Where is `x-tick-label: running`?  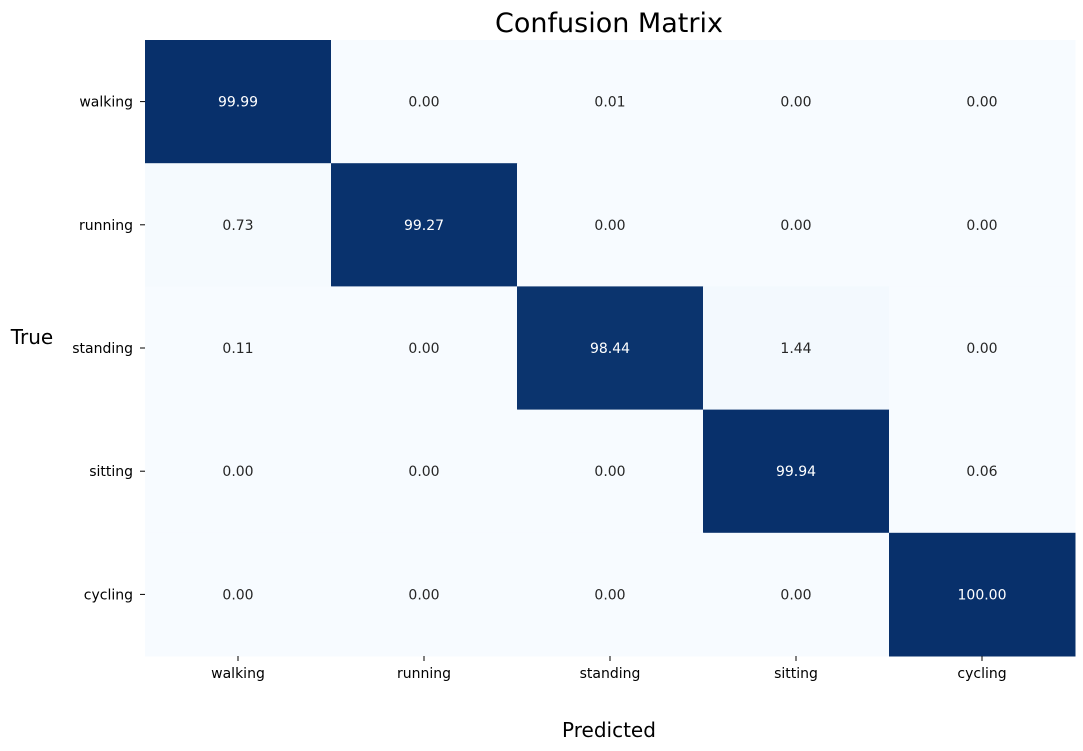 x-tick-label: running is located at coordinates (424, 674).